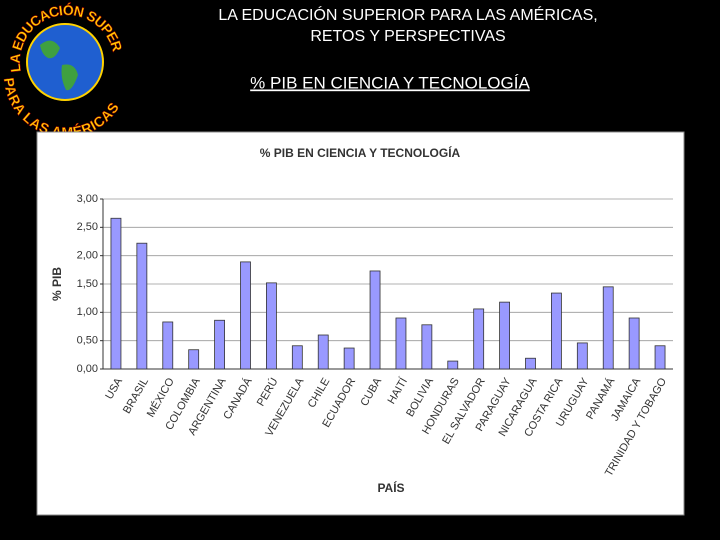 The height and width of the screenshot is (540, 720). Describe the element at coordinates (57, 284) in the screenshot. I see `y-axis-label: % PIB` at that location.